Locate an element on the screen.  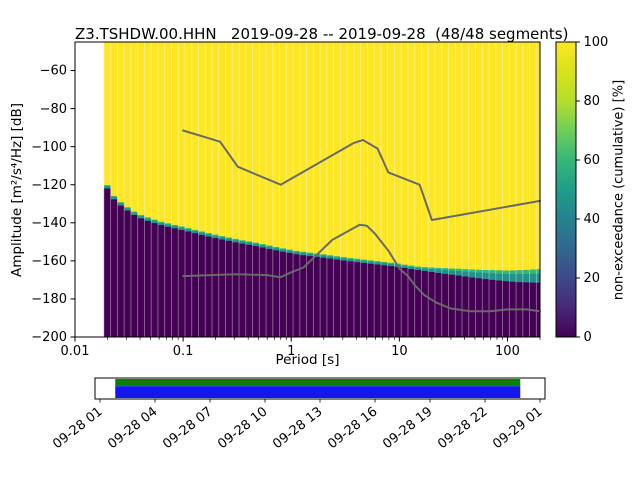
timeline-tick-label: 09-28 04 is located at coordinates (132, 428).